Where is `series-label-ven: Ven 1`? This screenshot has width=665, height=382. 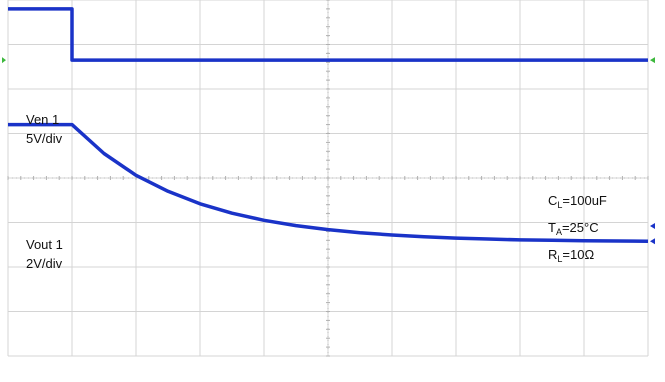 series-label-ven: Ven 1 is located at coordinates (43, 119).